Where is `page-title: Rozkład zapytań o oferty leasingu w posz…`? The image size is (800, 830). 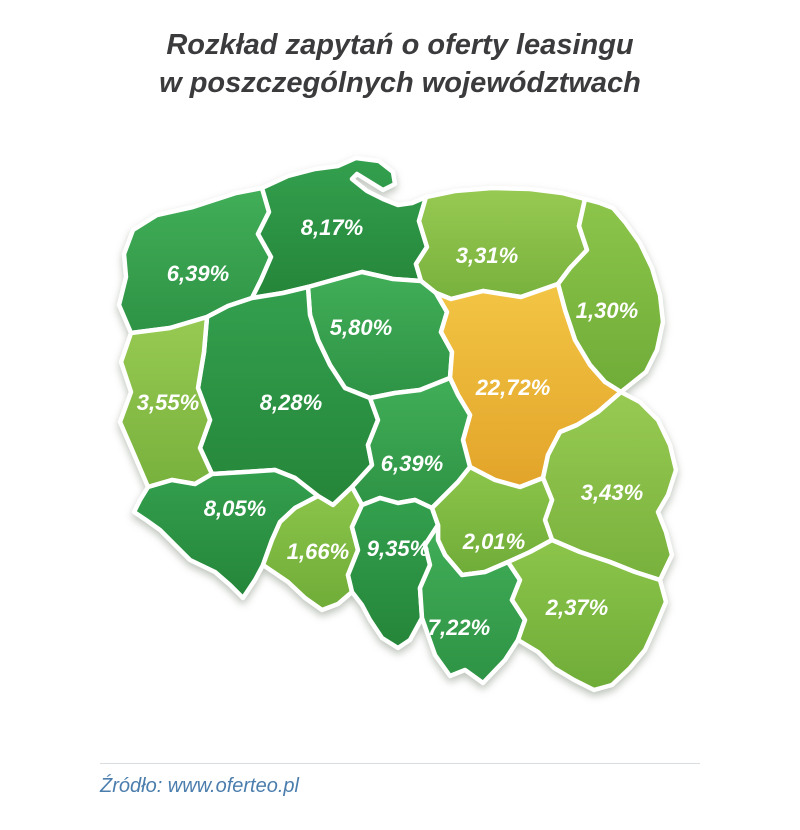
page-title: Rozkład zapytań o oferty leasingu w posz… is located at coordinates (400, 64).